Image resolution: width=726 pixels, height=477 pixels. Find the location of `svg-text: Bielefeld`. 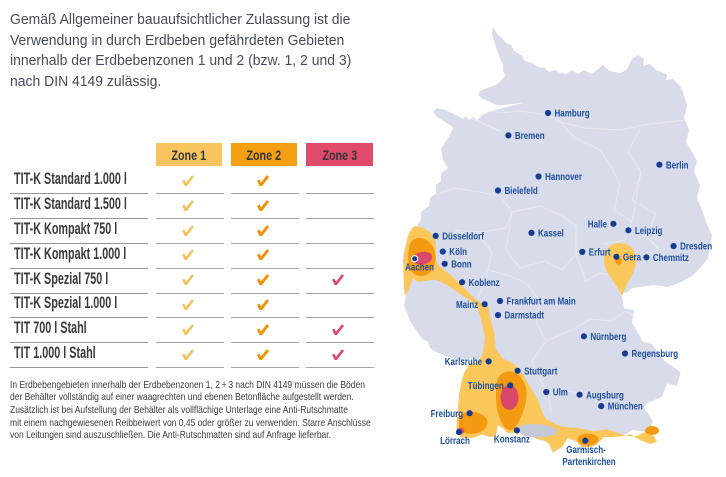

svg-text: Bielefeld is located at coordinates (521, 190).